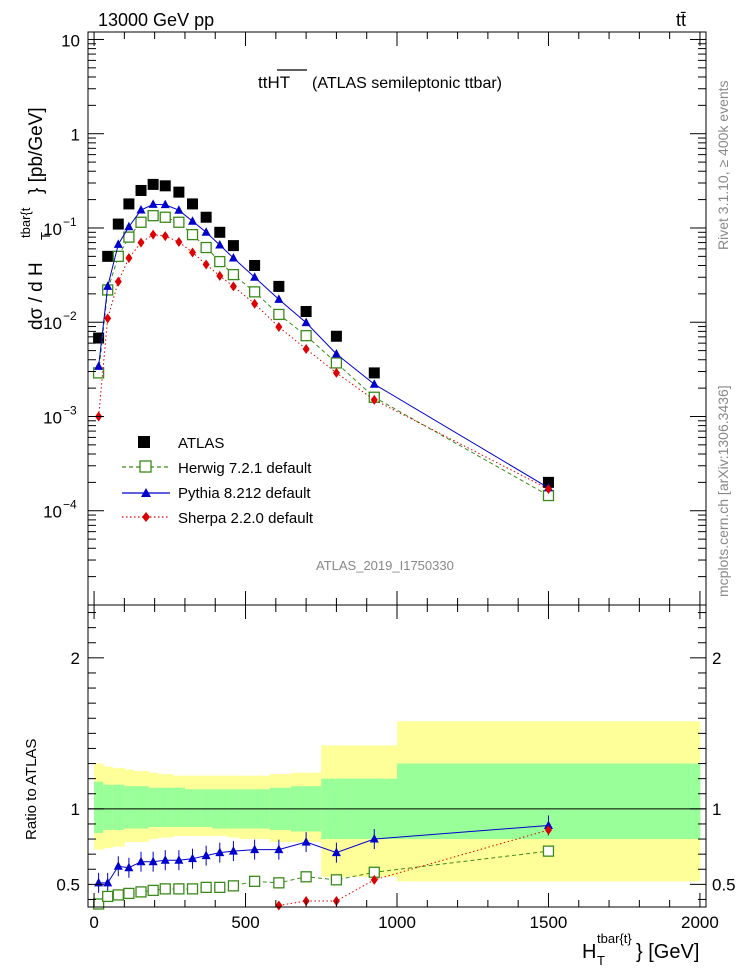 The height and width of the screenshot is (972, 746). Describe the element at coordinates (31, 789) in the screenshot. I see `ratio-ylabel: Ratio to ATLAS` at that location.